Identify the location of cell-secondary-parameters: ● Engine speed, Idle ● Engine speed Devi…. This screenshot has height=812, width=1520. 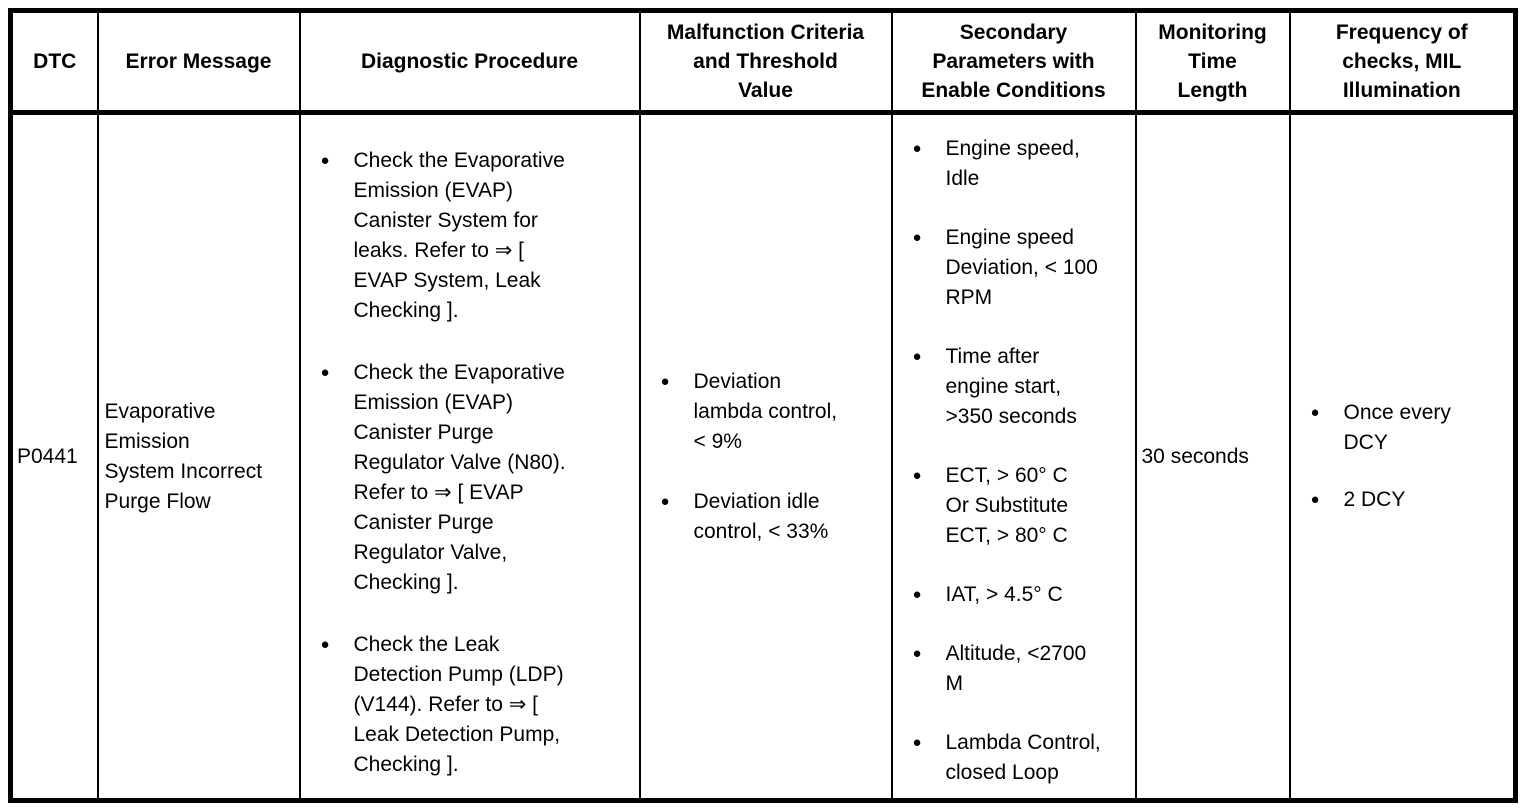
(1013, 456).